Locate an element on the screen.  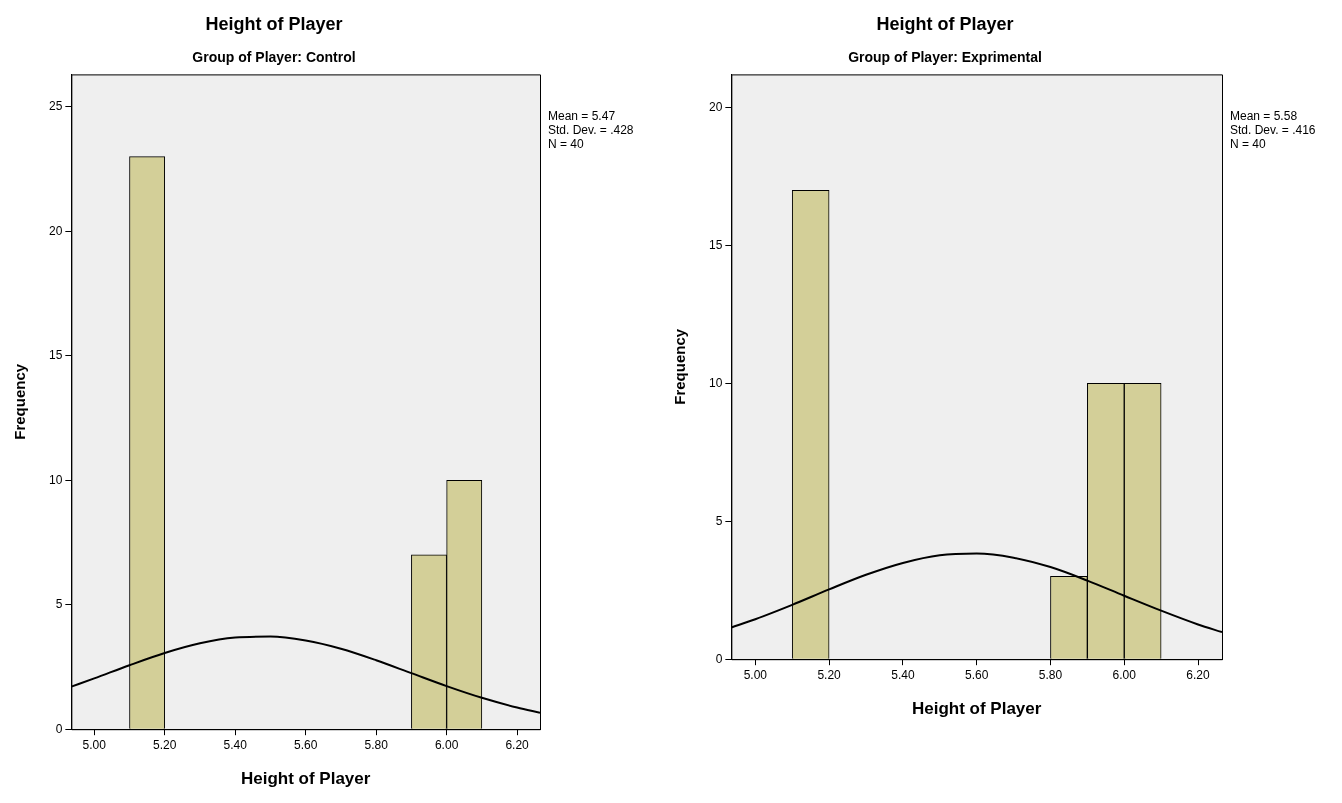
text: Std. Dev. = .416 is located at coordinates (1273, 129).